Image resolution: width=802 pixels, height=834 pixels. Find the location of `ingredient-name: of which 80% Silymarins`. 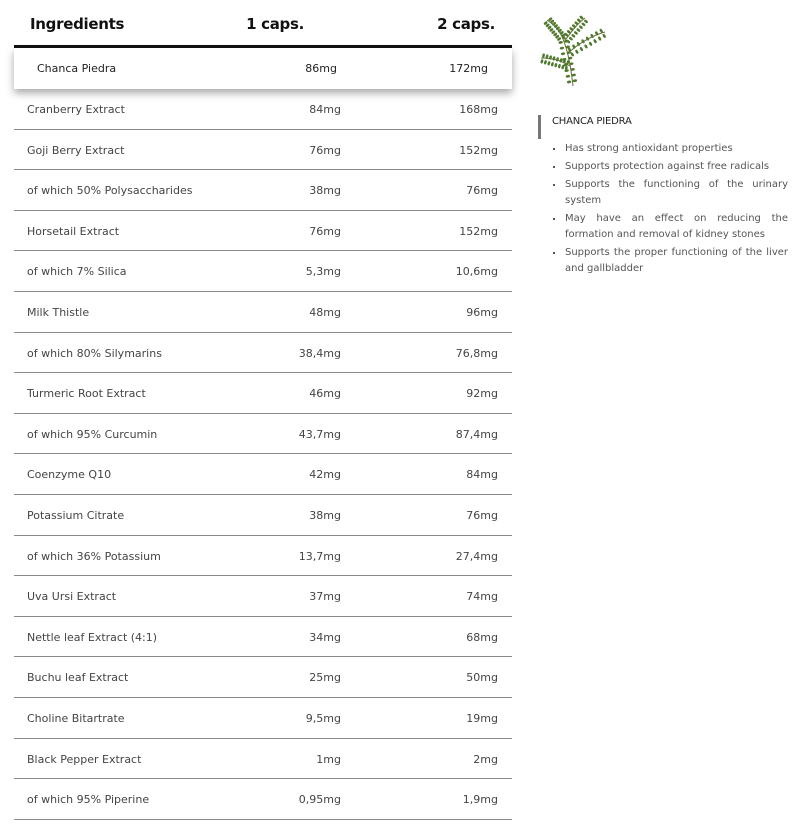

ingredient-name: of which 80% Silymarins is located at coordinates (94, 353).